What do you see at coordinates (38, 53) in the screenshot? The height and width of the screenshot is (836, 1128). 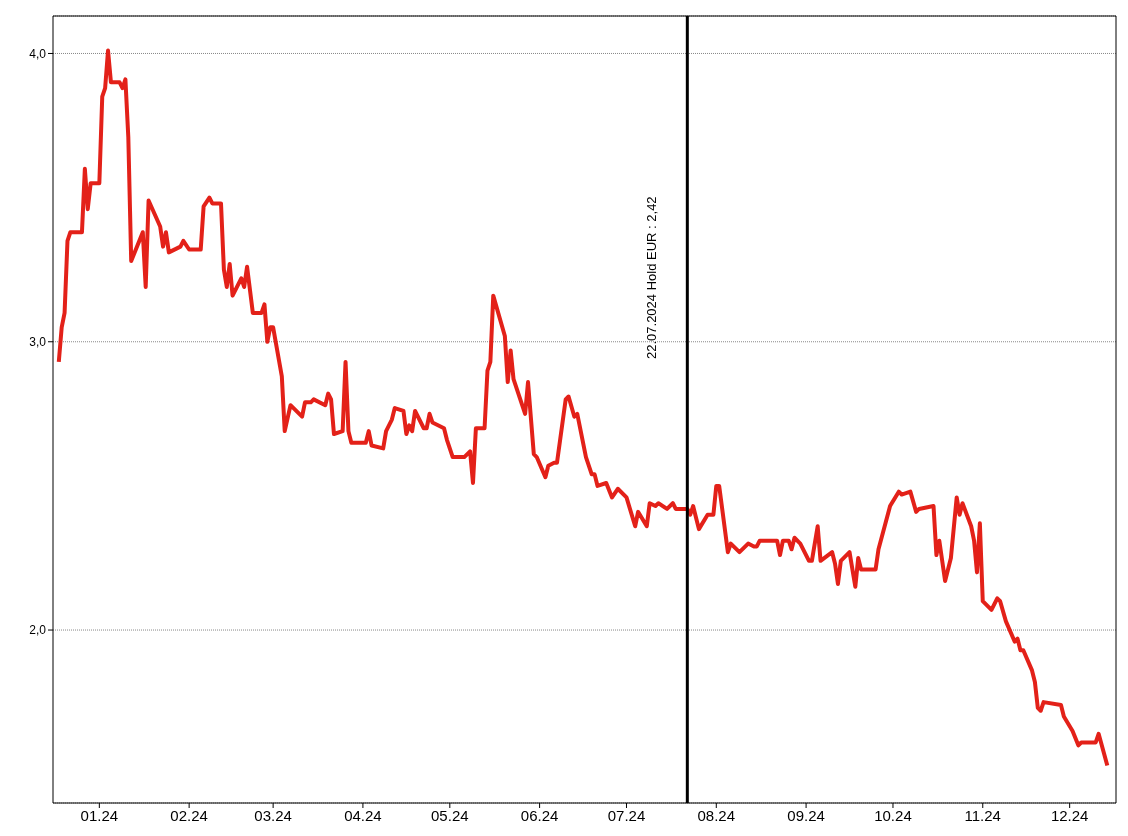 I see `y-tick-label: 4,0` at bounding box center [38, 53].